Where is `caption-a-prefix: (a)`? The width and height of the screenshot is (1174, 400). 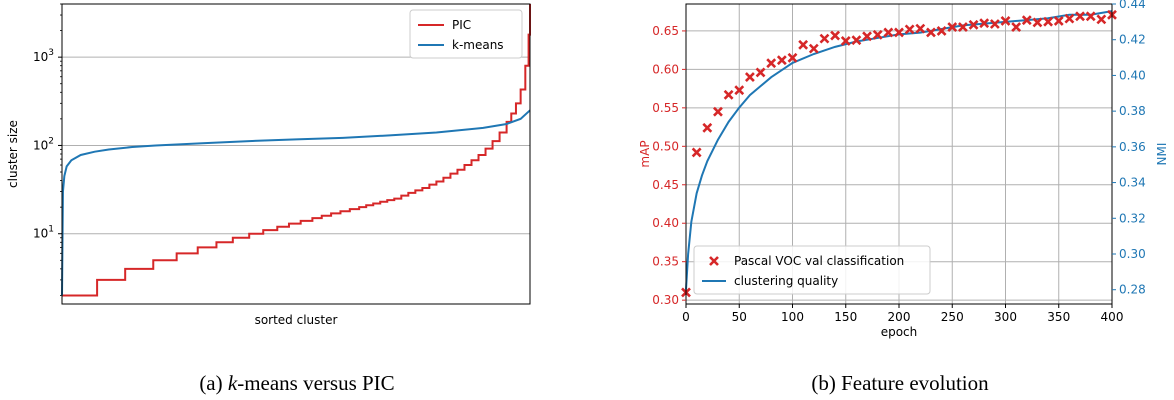
caption-a-prefix: (a) is located at coordinates (213, 383).